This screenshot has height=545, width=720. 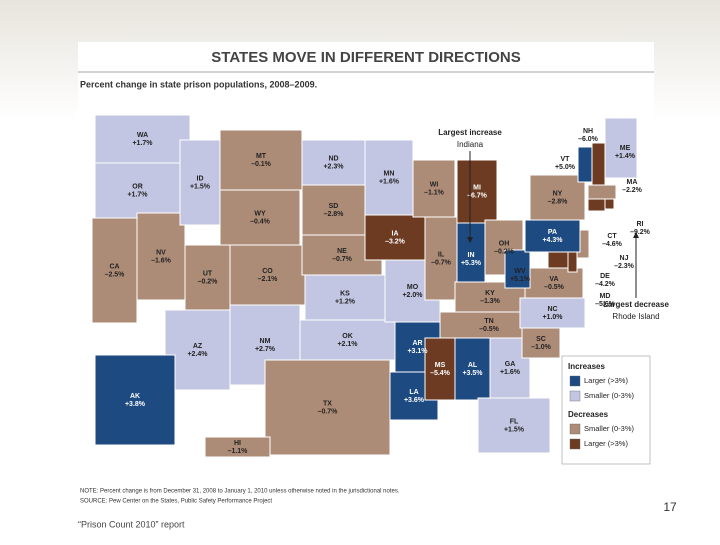 I want to click on state-change: +3.6%, so click(x=414, y=400).